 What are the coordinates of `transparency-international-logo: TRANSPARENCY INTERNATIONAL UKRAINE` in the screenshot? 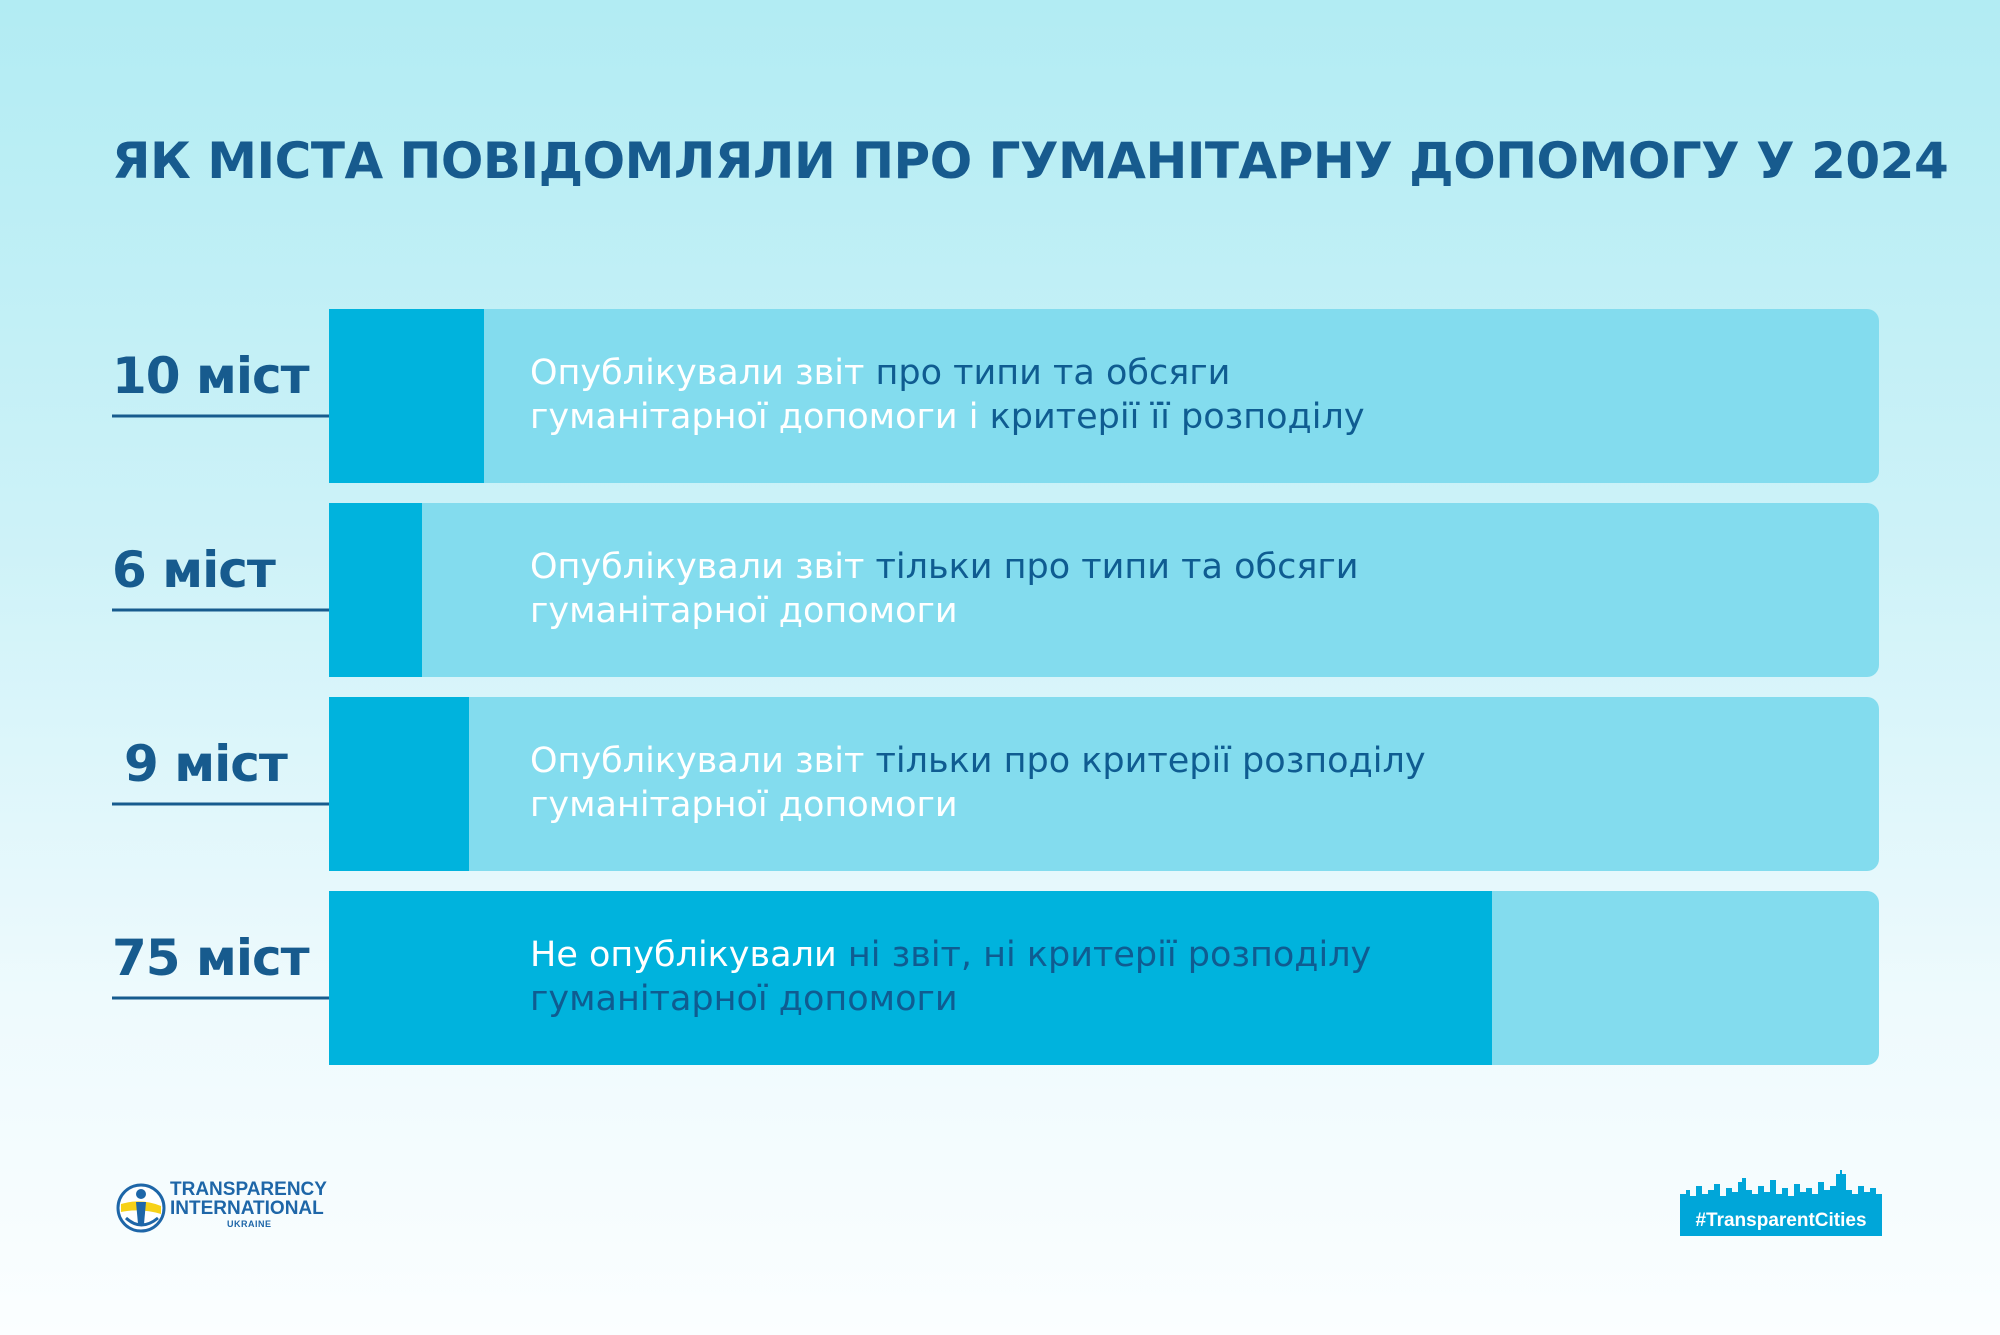 It's located at (236, 1208).